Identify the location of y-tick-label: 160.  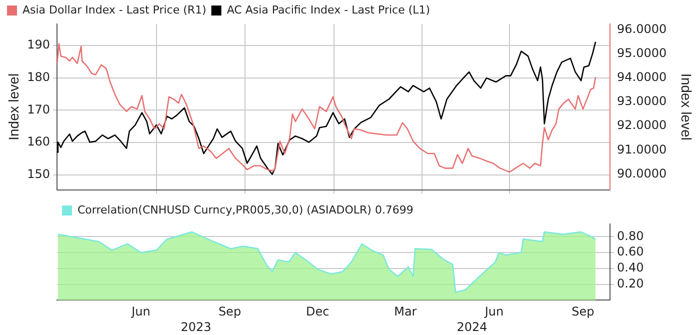
(38, 141).